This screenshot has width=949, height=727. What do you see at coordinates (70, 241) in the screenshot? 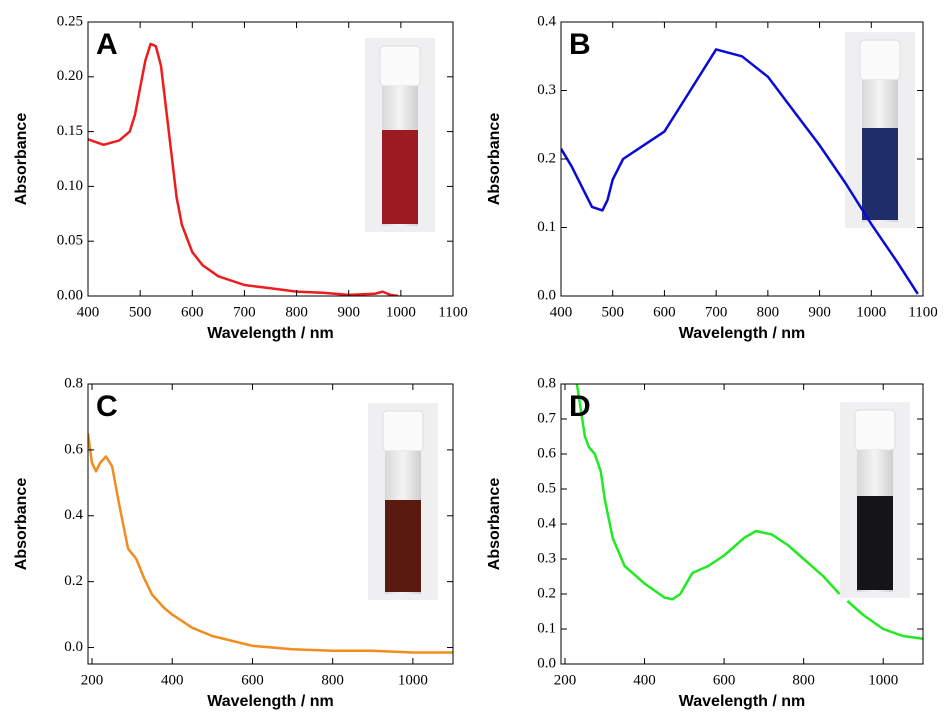
I see `y-tick-label: 0.05` at bounding box center [70, 241].